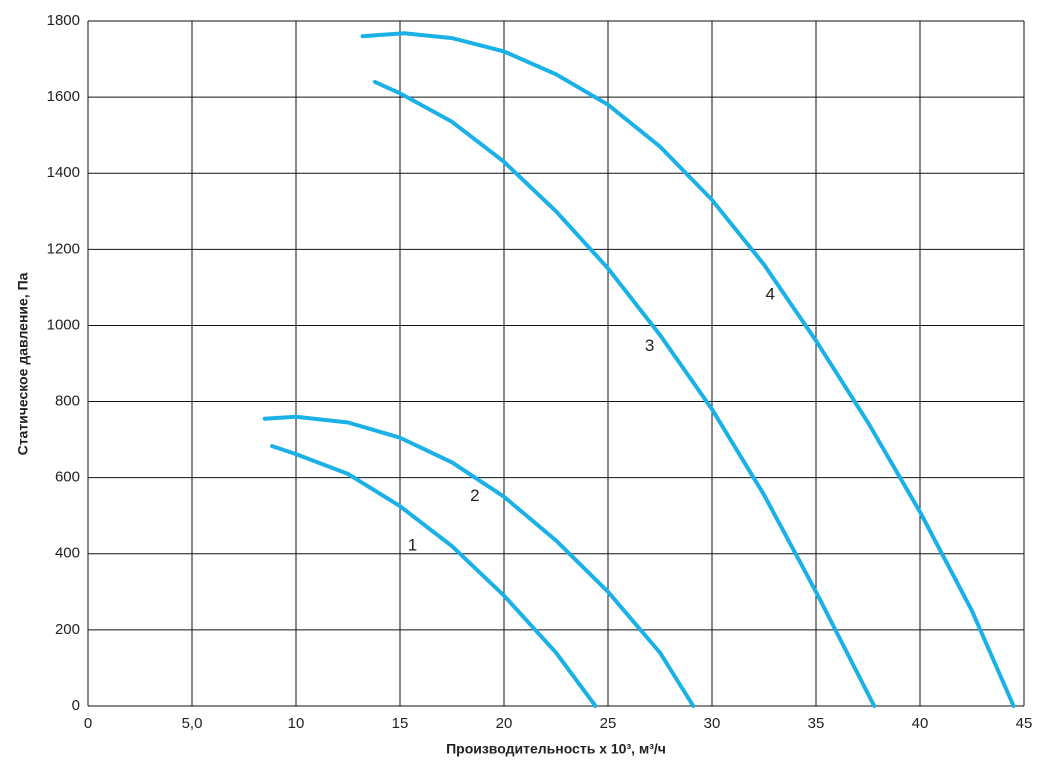  What do you see at coordinates (1024, 723) in the screenshot?
I see `x-tick-label: 45` at bounding box center [1024, 723].